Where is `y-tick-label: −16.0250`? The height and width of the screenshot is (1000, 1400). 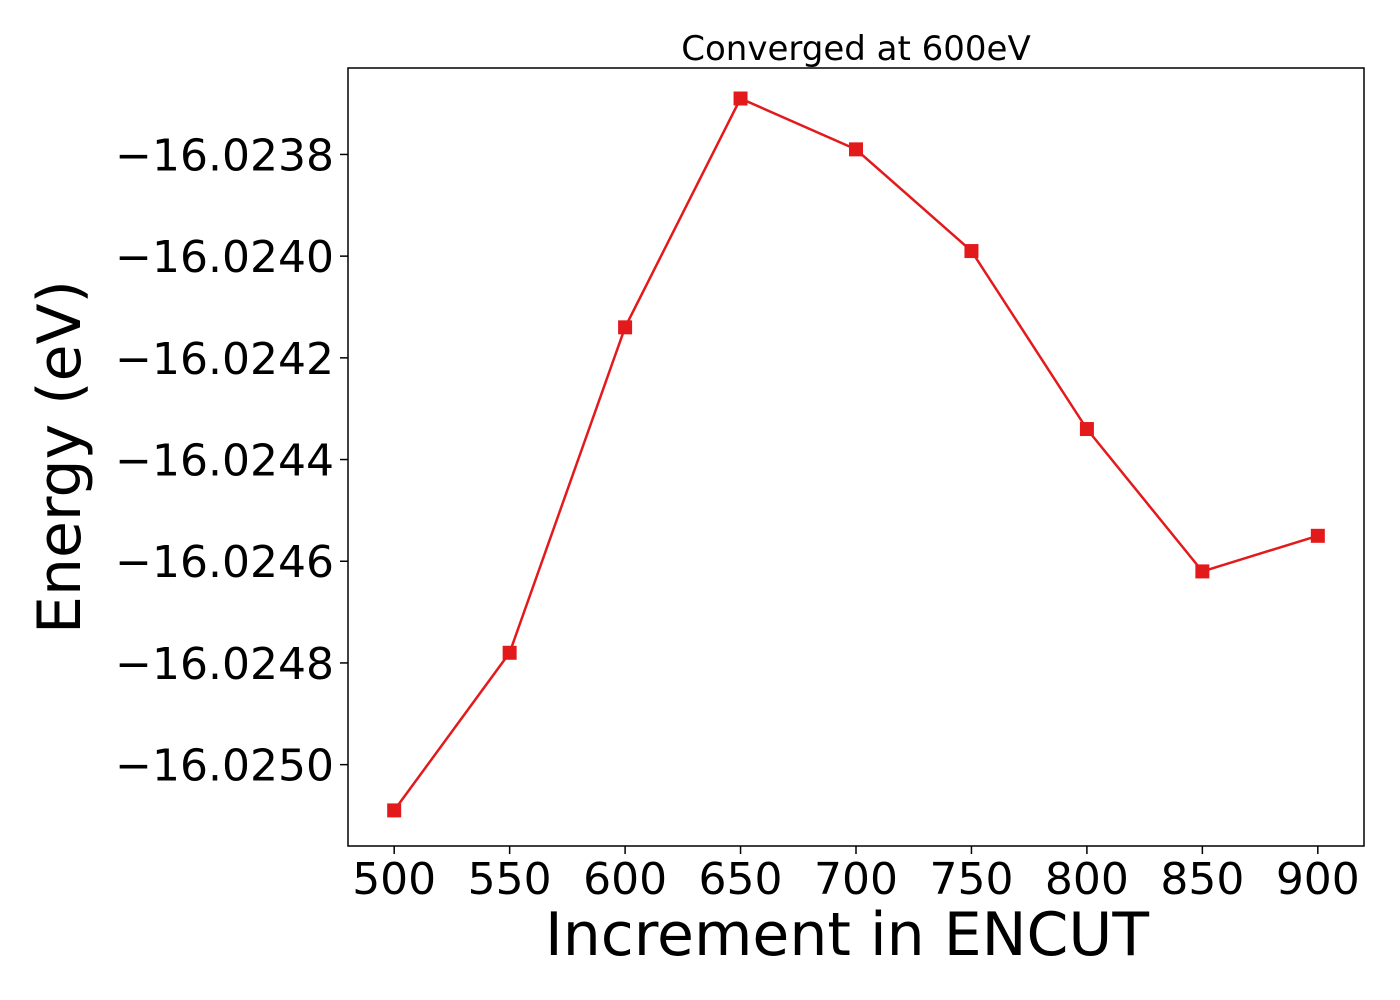 y-tick-label: −16.0250 is located at coordinates (224, 766).